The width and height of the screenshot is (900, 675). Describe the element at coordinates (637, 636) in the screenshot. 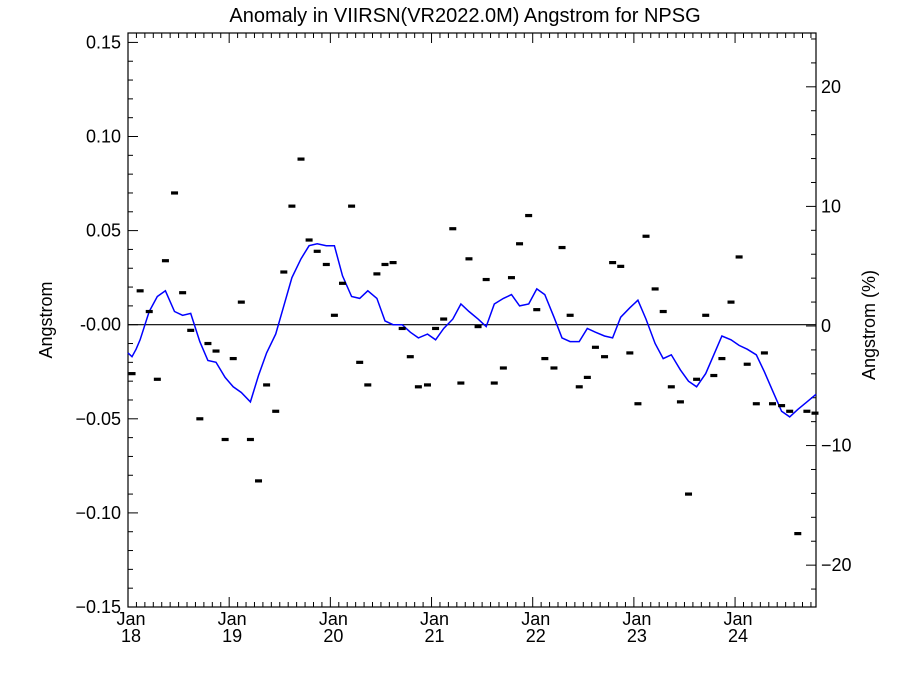

I see `x-tick-label-year: 23` at that location.